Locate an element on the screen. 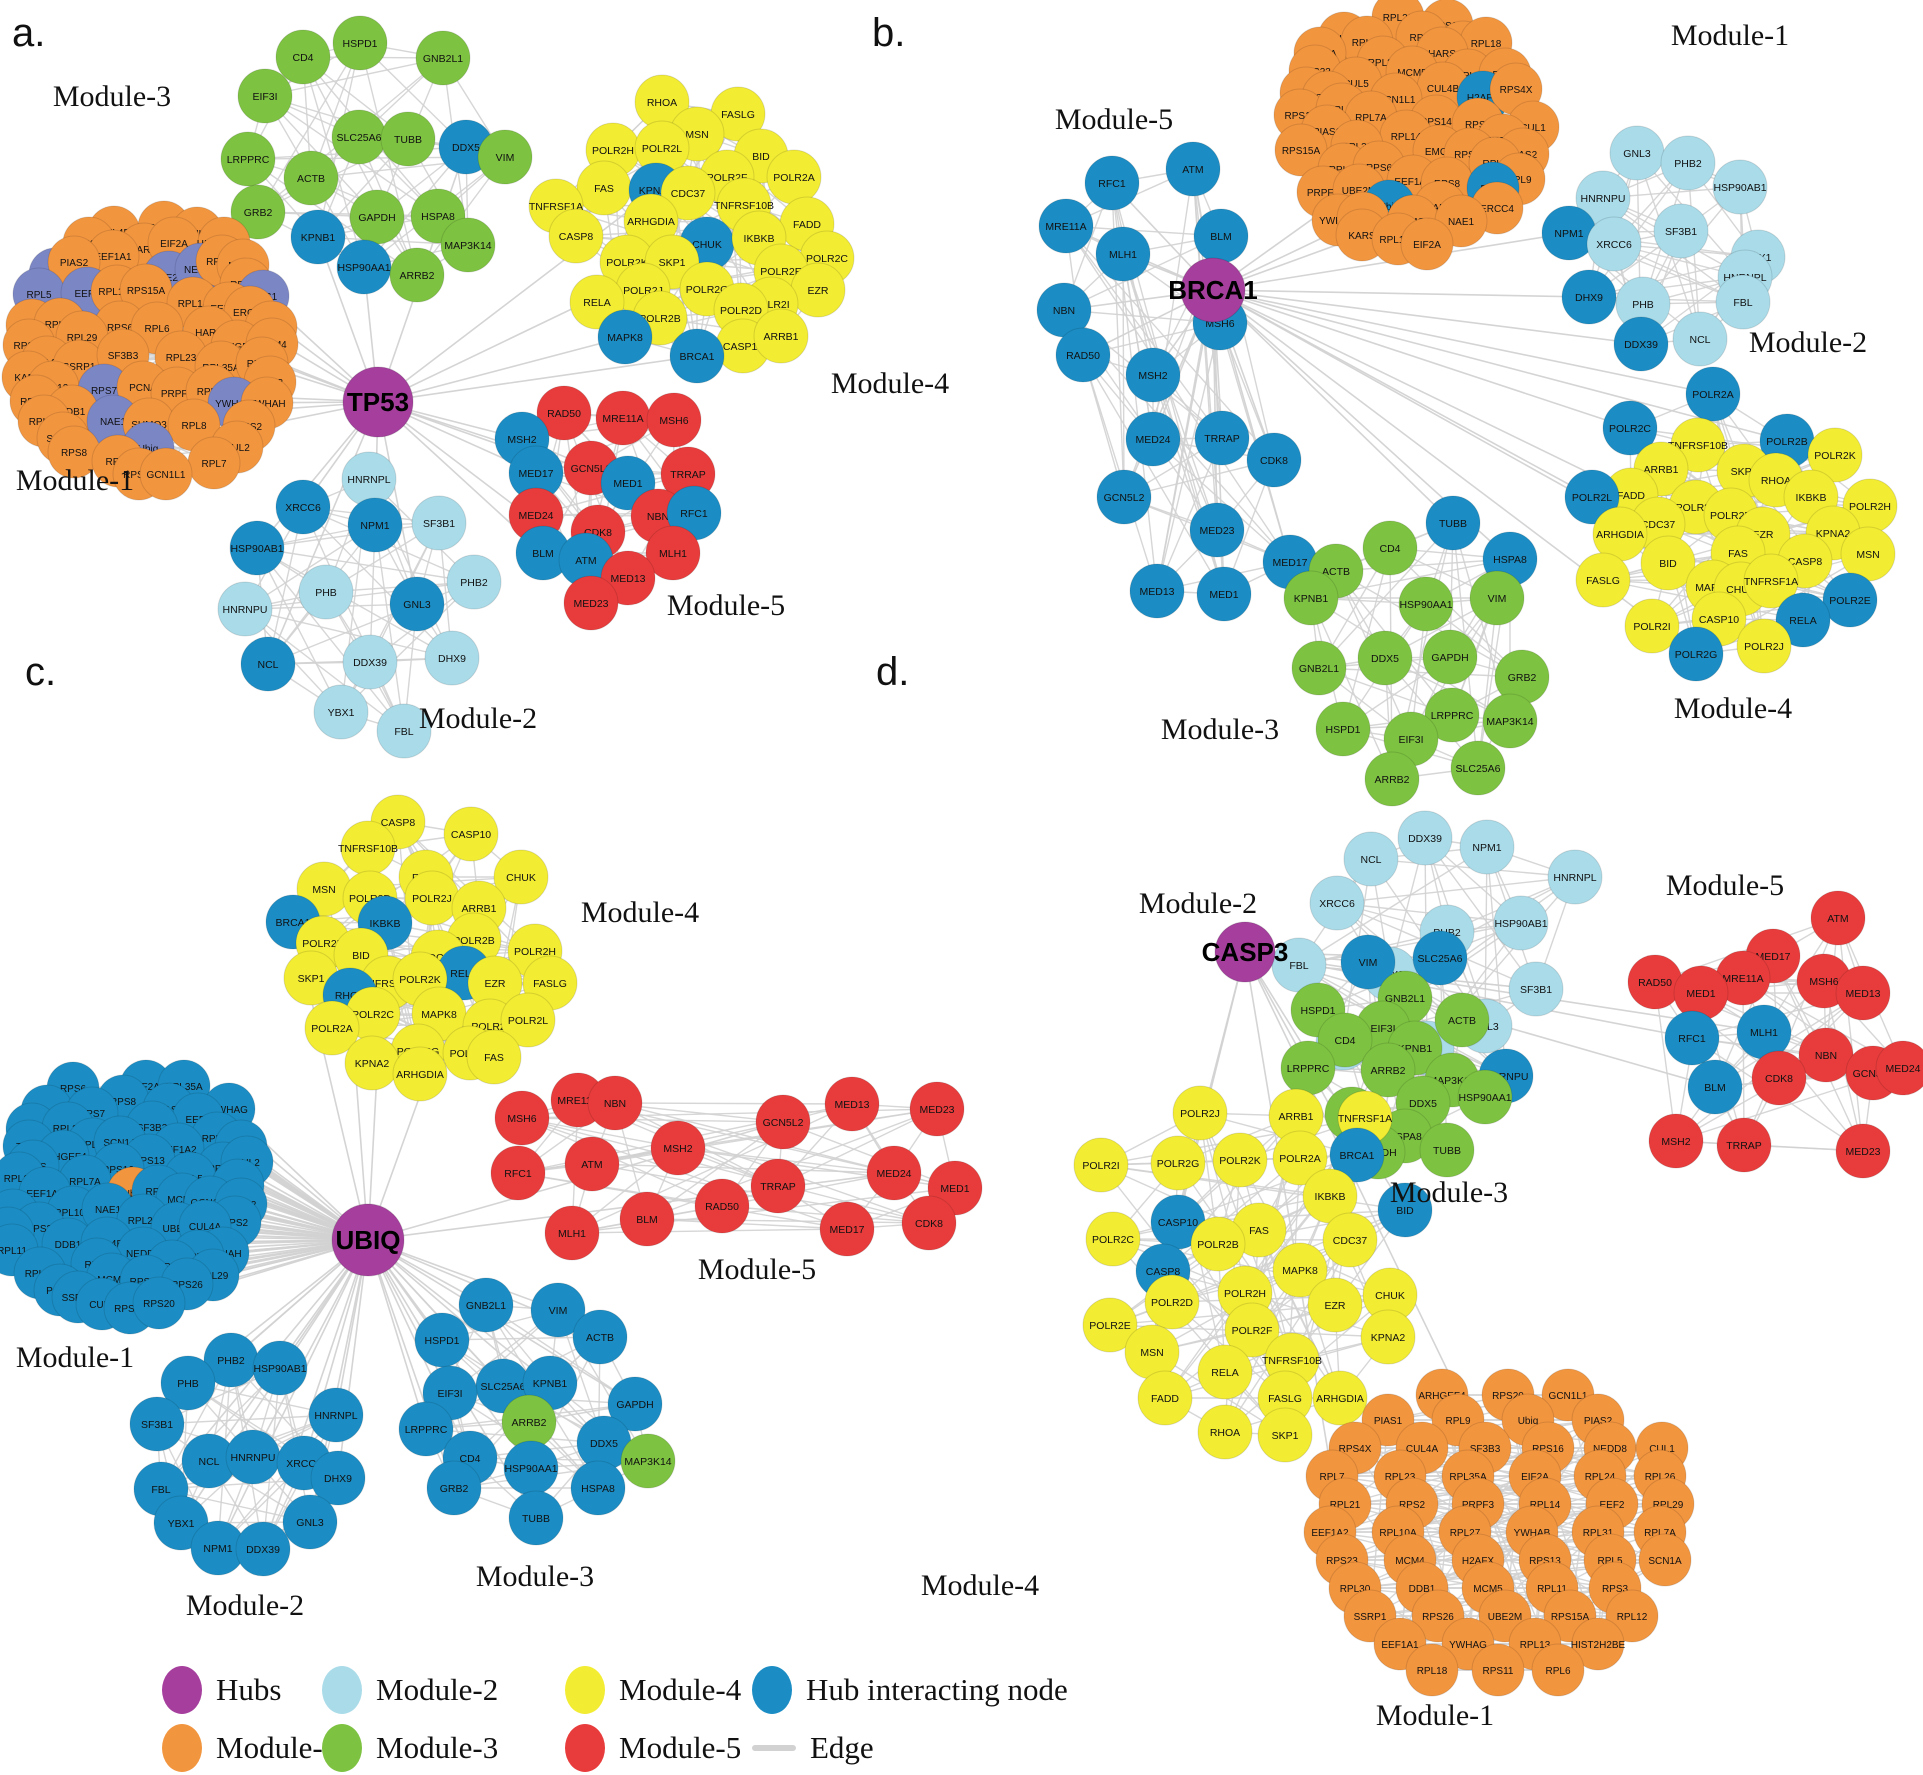 The height and width of the screenshot is (1775, 1923). legend-label: Module-2 is located at coordinates (437, 1689).